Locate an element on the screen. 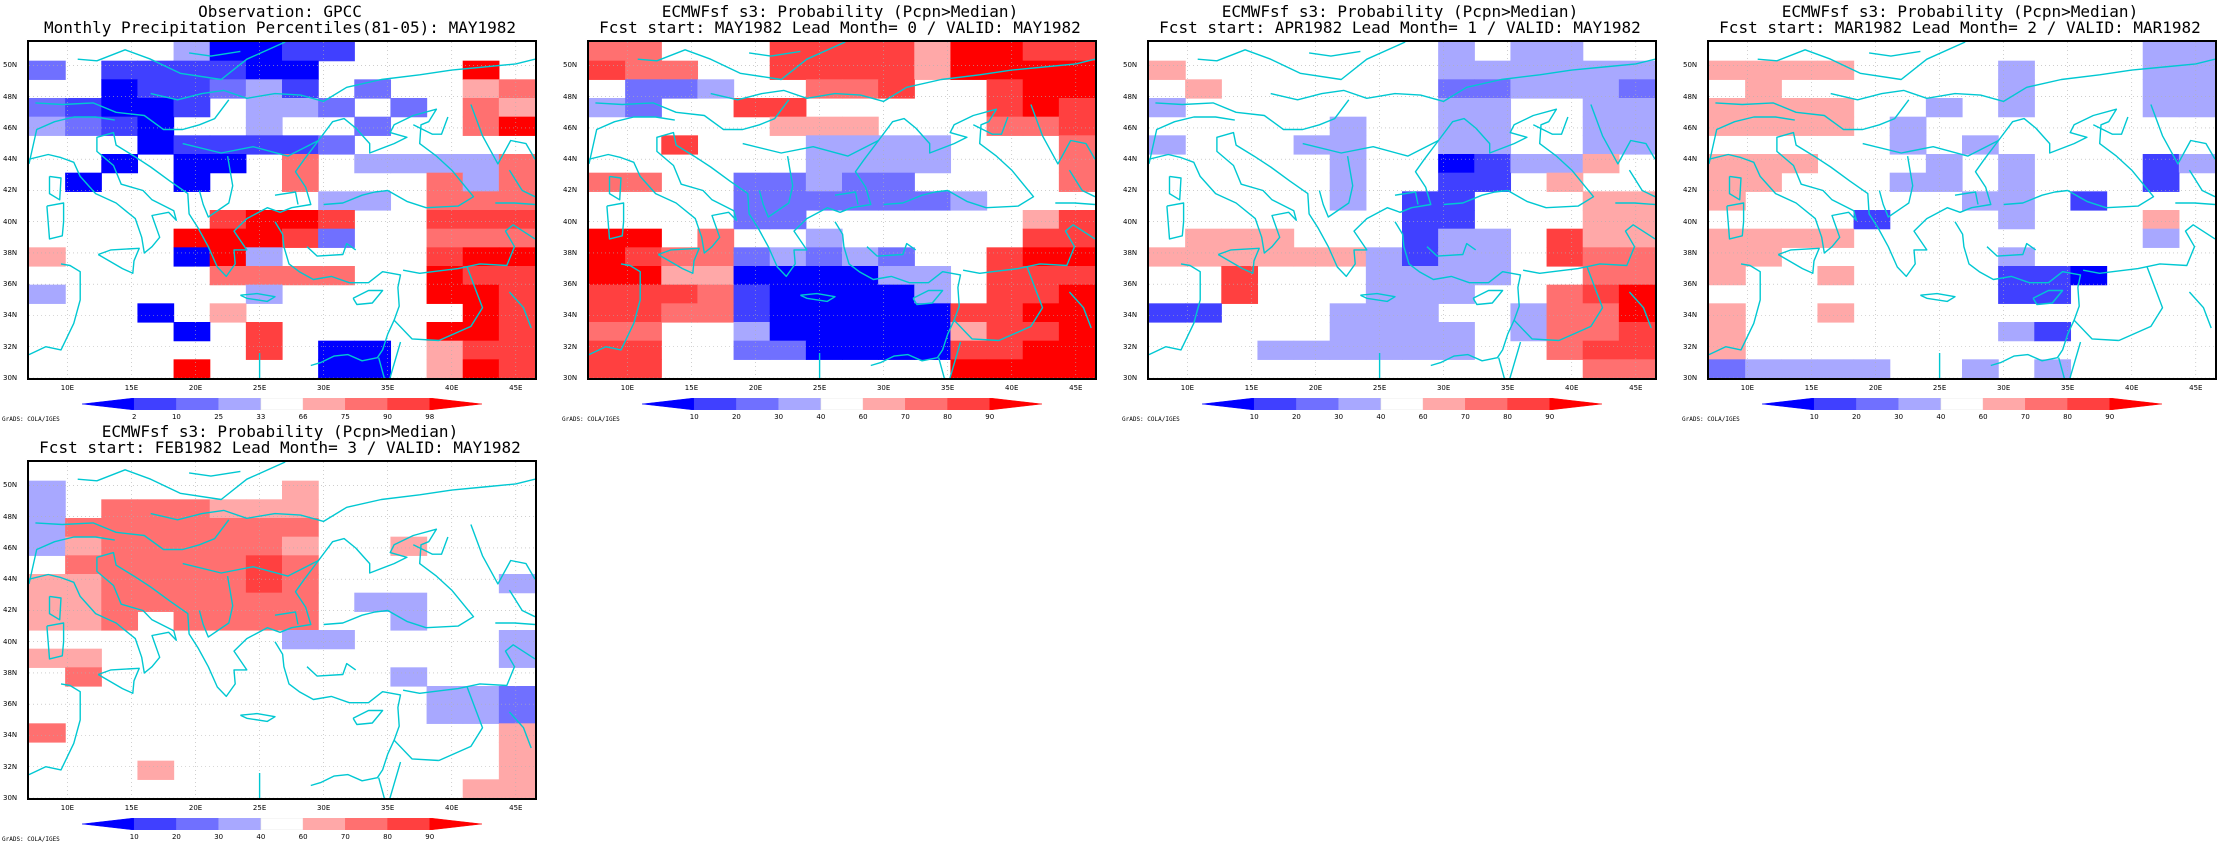  latitude-tick-label: 38N is located at coordinates (1130, 252).